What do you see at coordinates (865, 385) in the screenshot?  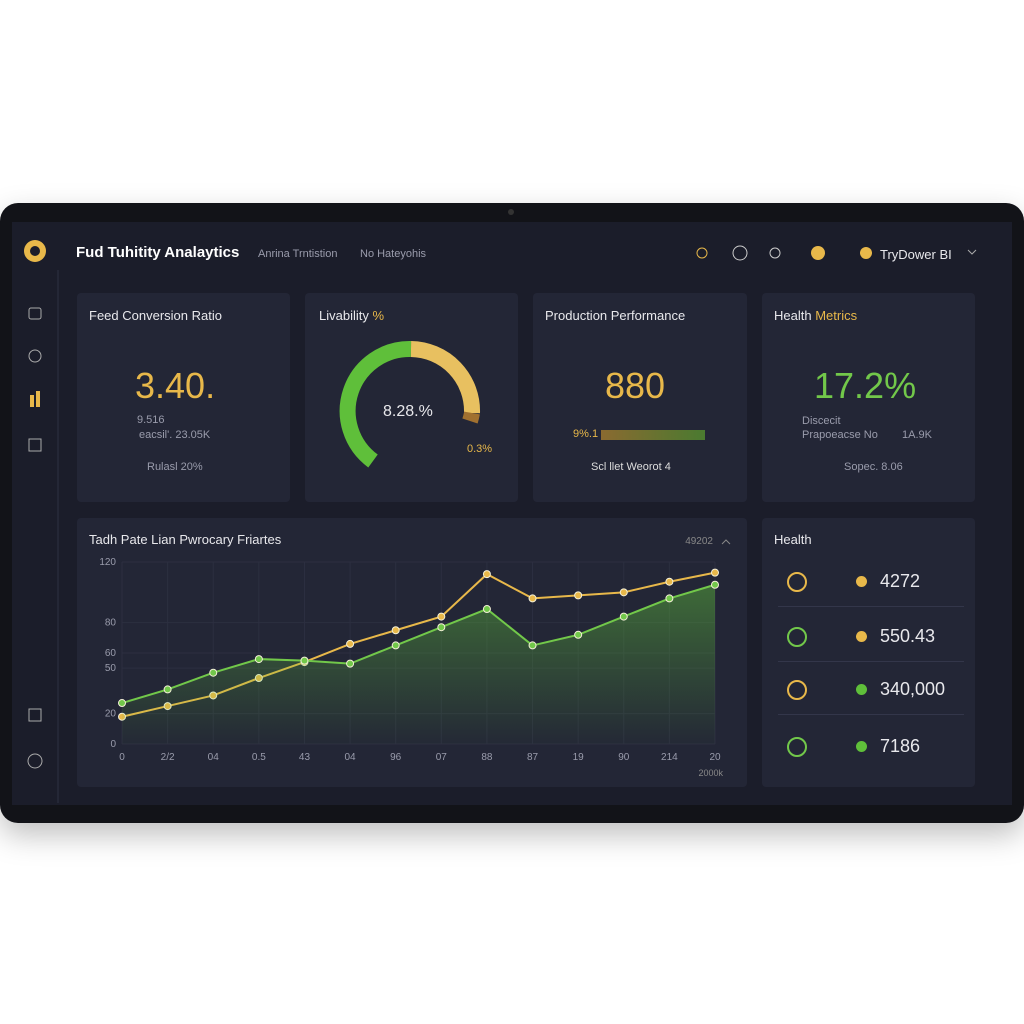 I see `kpi-value: 17.2%` at bounding box center [865, 385].